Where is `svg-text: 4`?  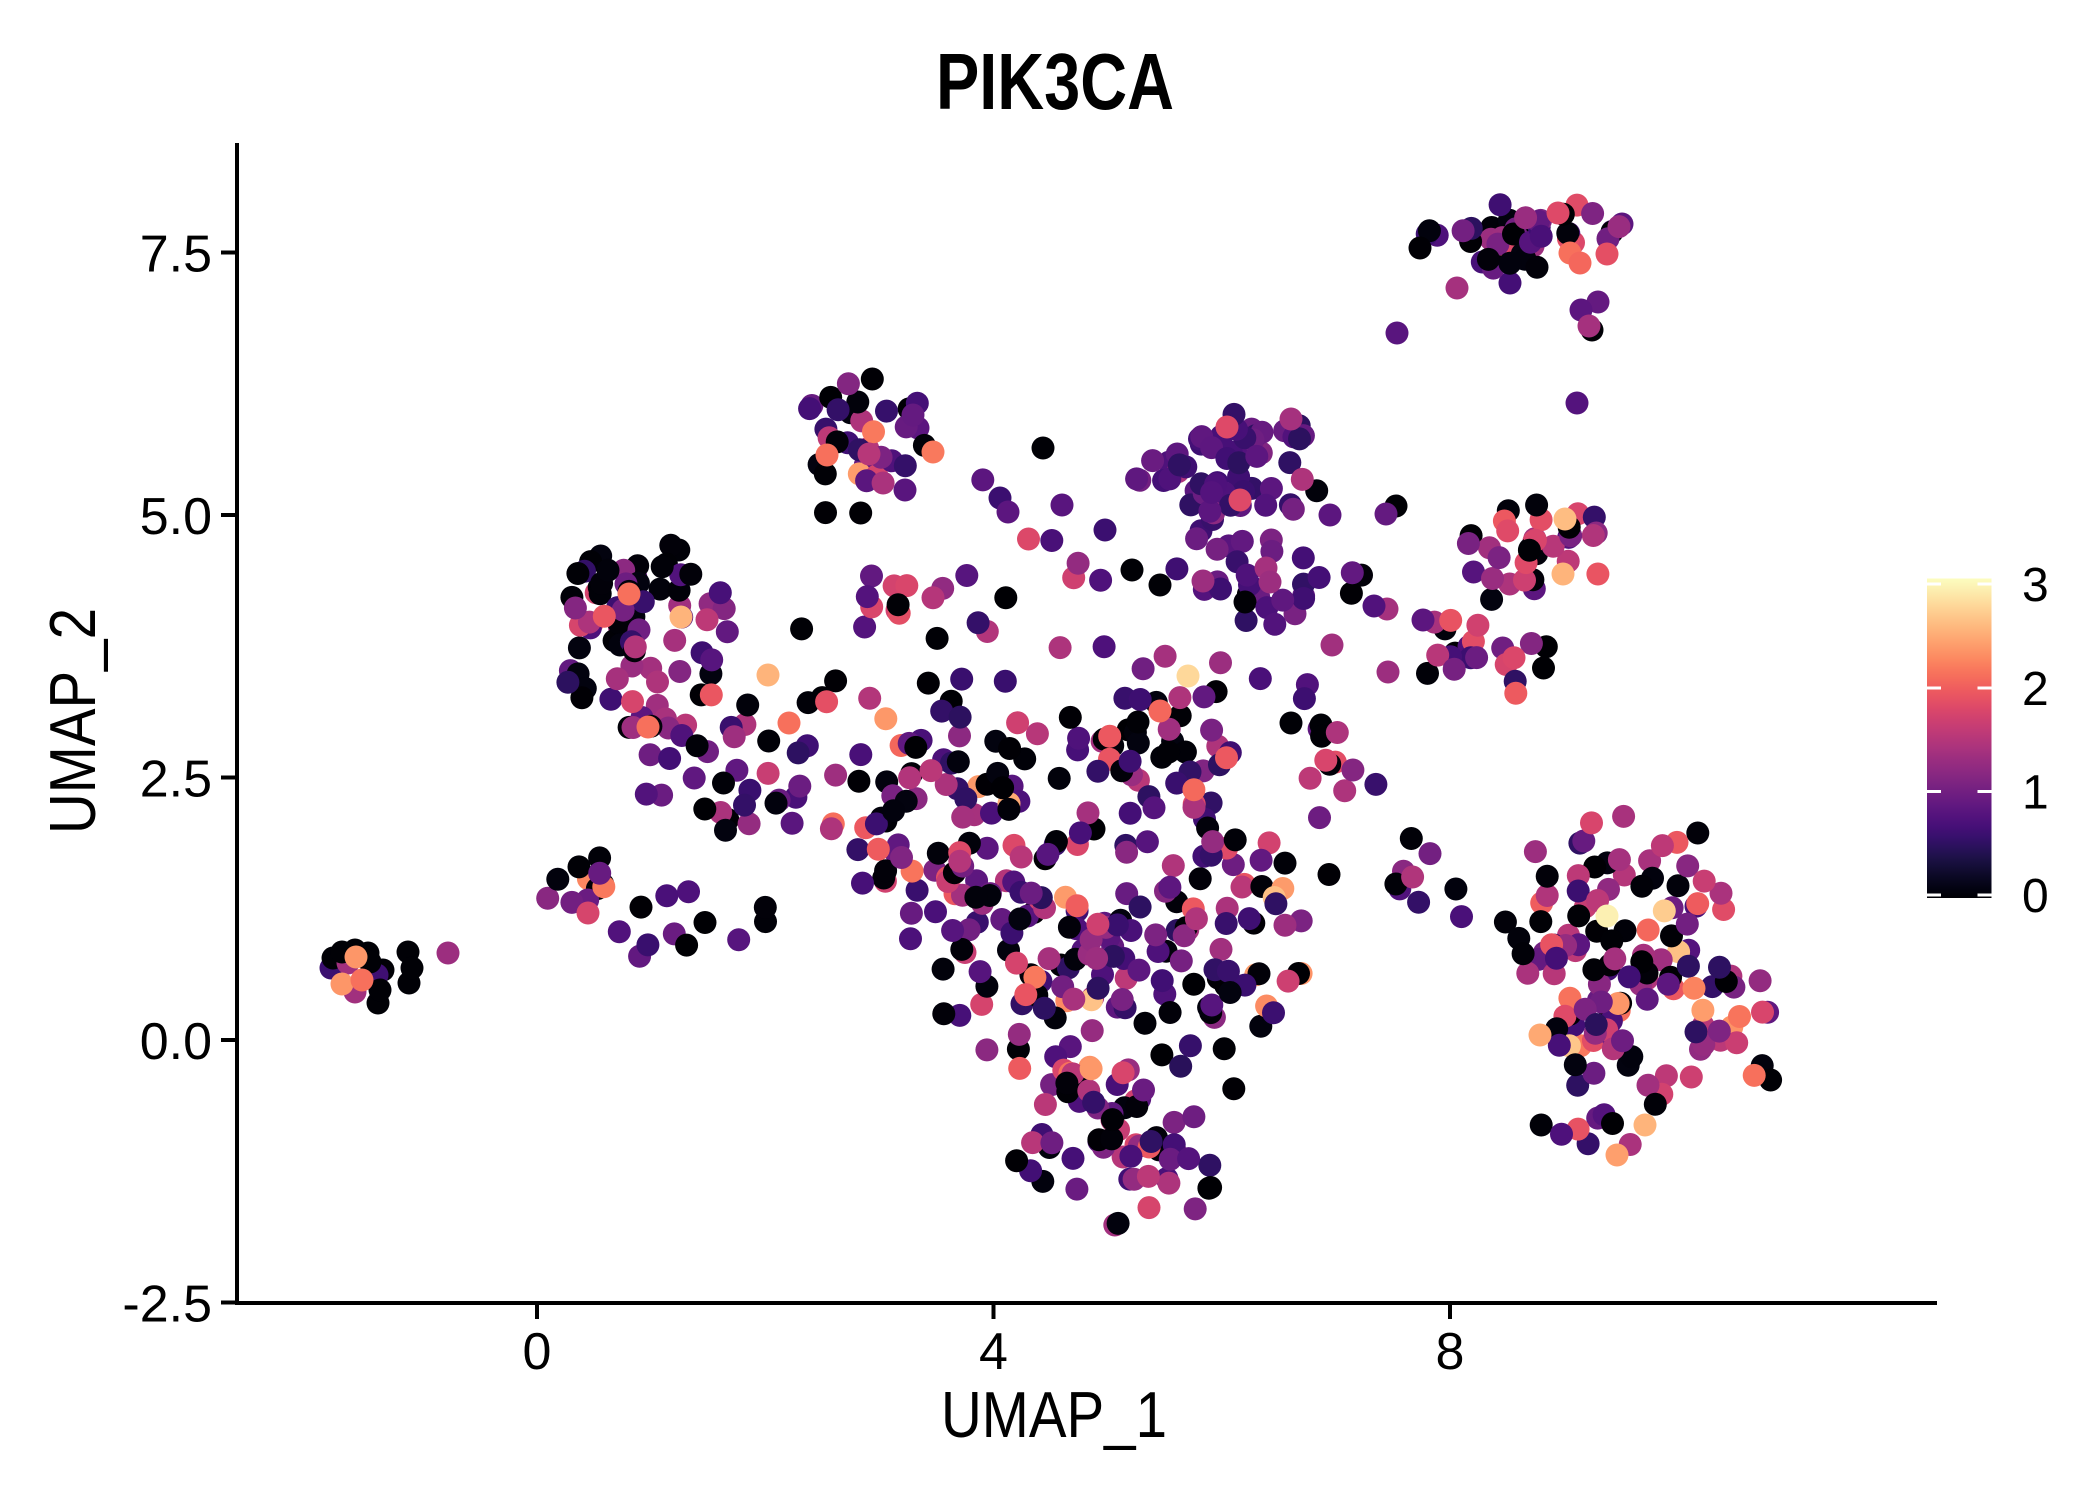
svg-text: 4 is located at coordinates (993, 1352).